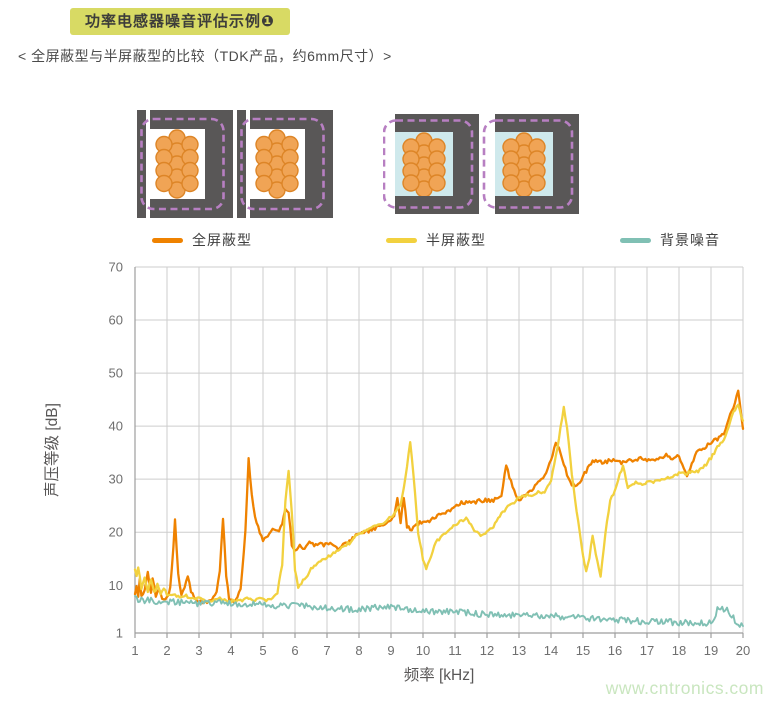 The image size is (770, 704). Describe the element at coordinates (401, 240) in the screenshot. I see `legend-line-semi-shield-icon` at that location.